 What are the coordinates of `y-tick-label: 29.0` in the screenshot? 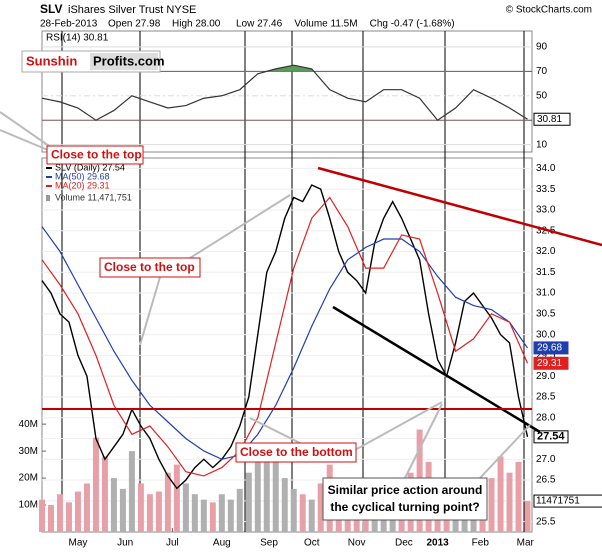 It's located at (546, 376).